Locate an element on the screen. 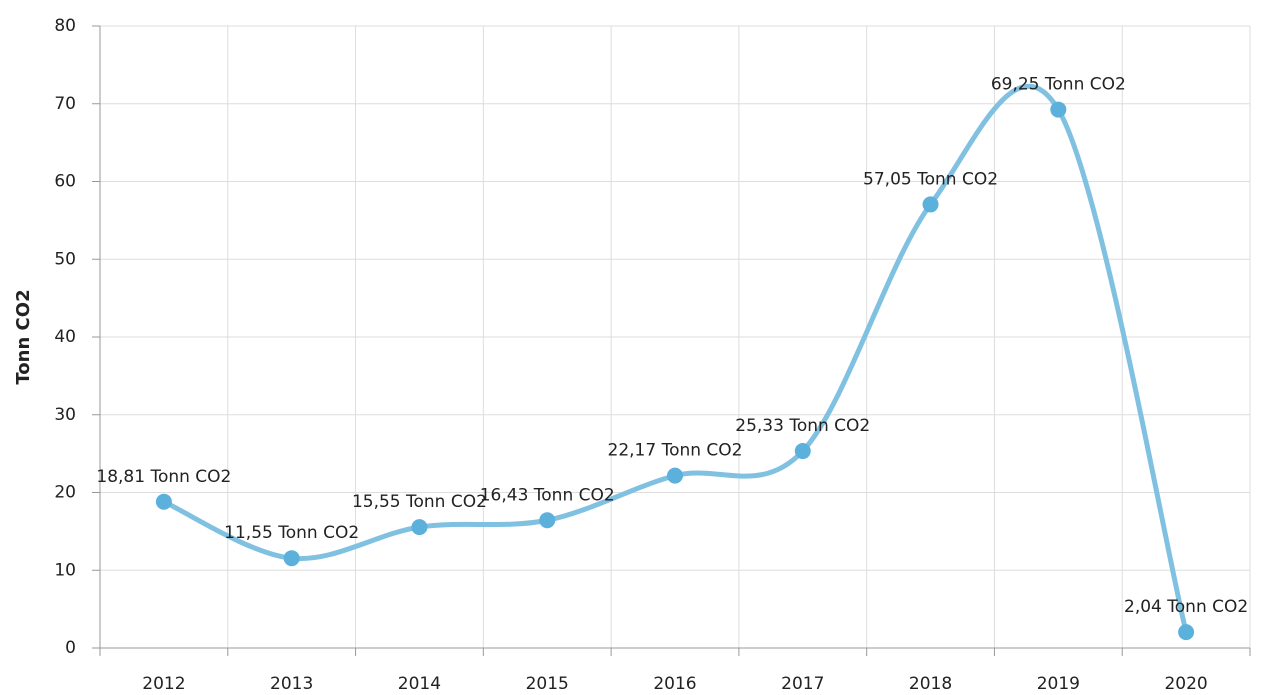 The image size is (1283, 695). y-tick-label: 60 is located at coordinates (65, 182).